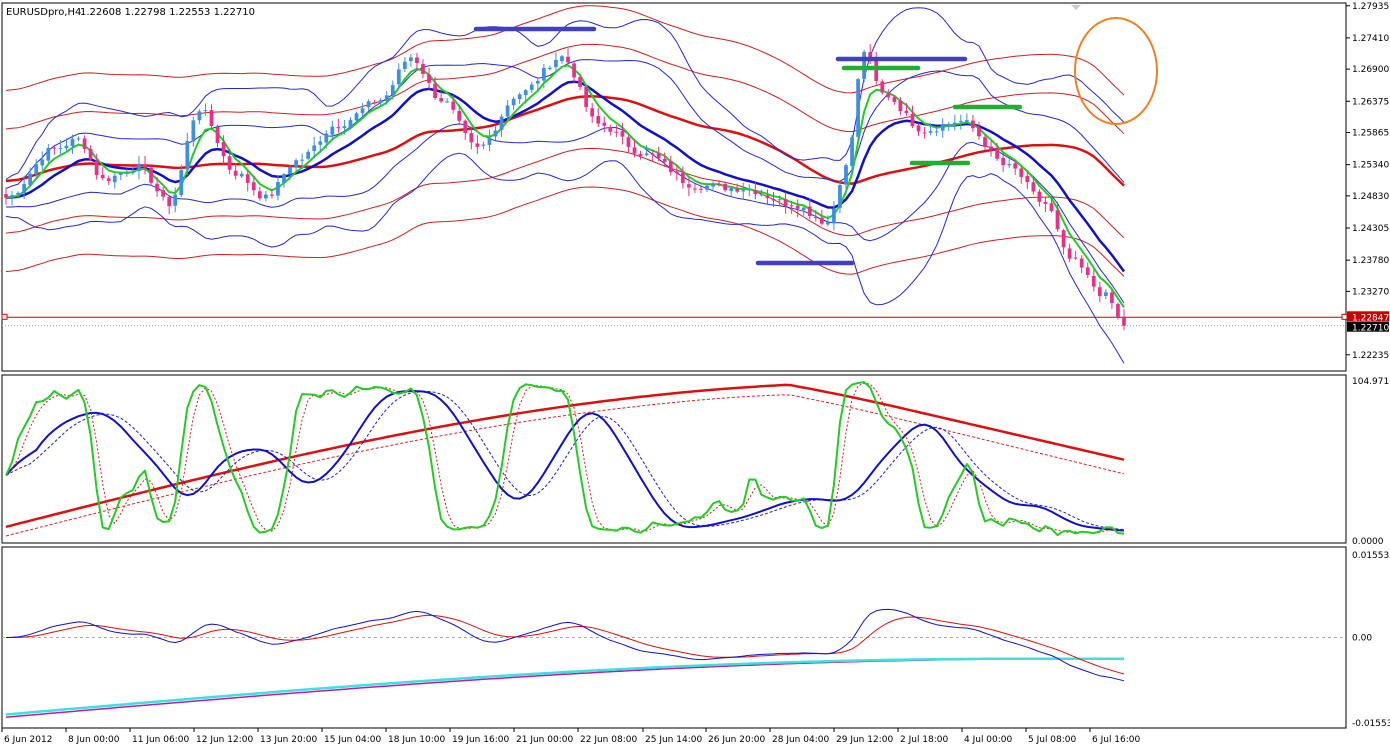 The height and width of the screenshot is (749, 1390). I want to click on time-tick-label: 2 Jul 18:00, so click(924, 740).